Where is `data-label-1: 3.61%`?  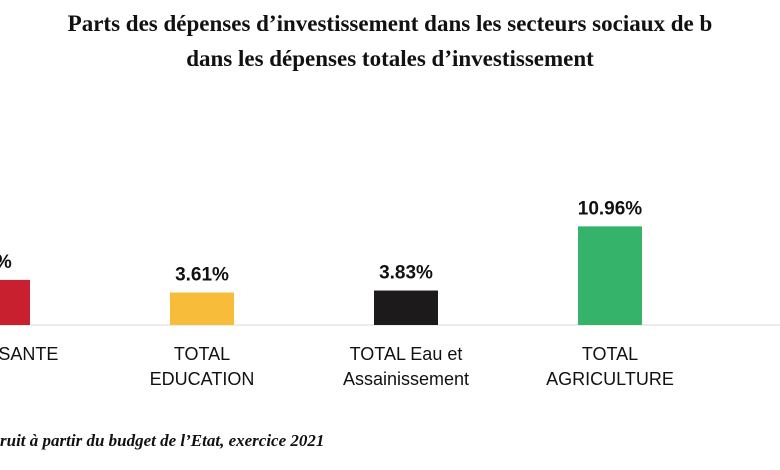
data-label-1: 3.61% is located at coordinates (202, 275).